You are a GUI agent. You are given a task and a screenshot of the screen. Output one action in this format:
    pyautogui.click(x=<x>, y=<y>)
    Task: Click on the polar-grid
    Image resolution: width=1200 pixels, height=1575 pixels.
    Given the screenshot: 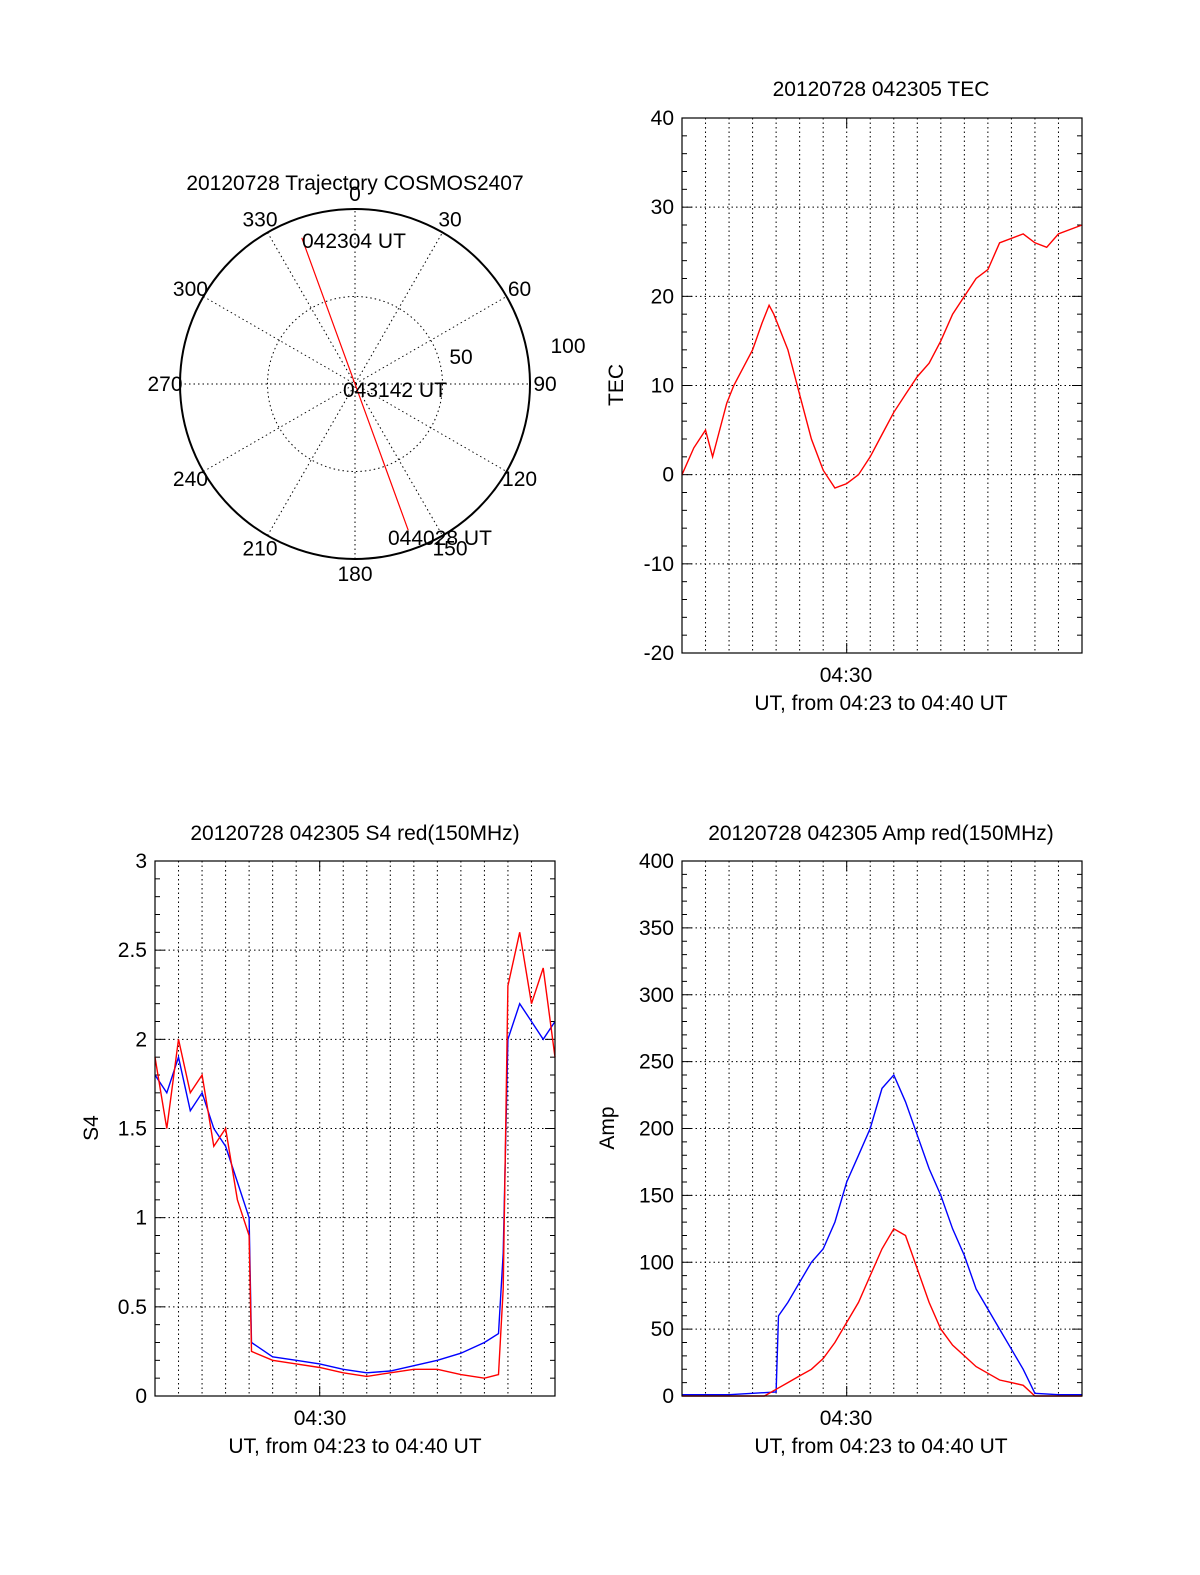 What is the action you would take?
    pyautogui.click(x=355, y=384)
    